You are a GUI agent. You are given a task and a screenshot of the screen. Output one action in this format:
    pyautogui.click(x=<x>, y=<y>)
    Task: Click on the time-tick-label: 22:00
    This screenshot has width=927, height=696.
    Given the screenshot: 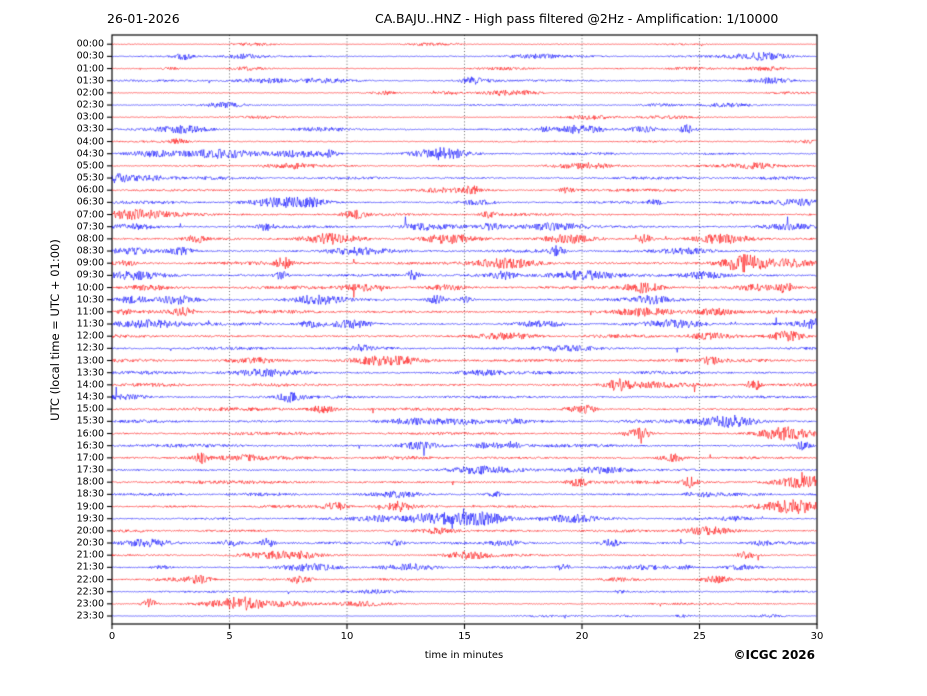 What is the action you would take?
    pyautogui.click(x=90, y=579)
    